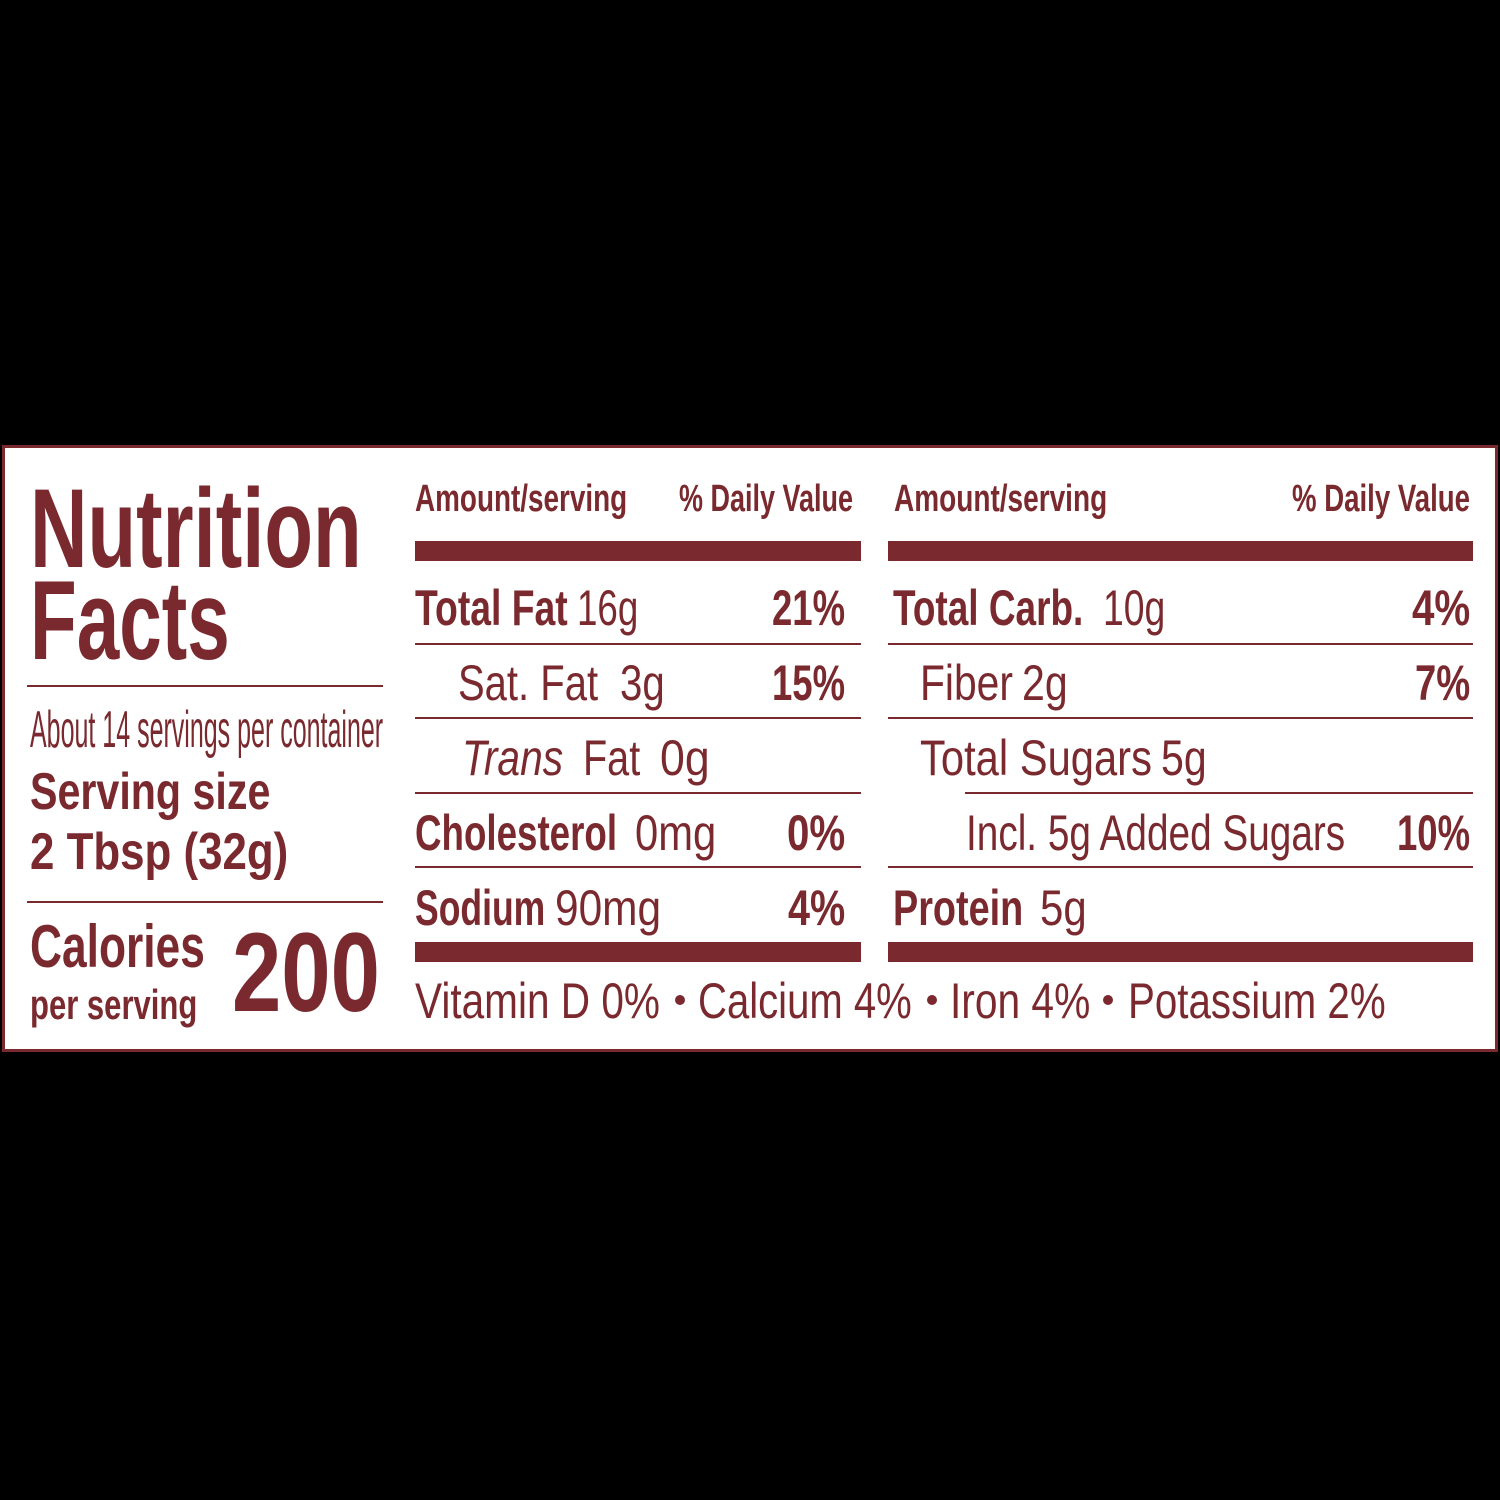 This screenshot has width=1500, height=1500. I want to click on daily-value: 21%, so click(809, 607).